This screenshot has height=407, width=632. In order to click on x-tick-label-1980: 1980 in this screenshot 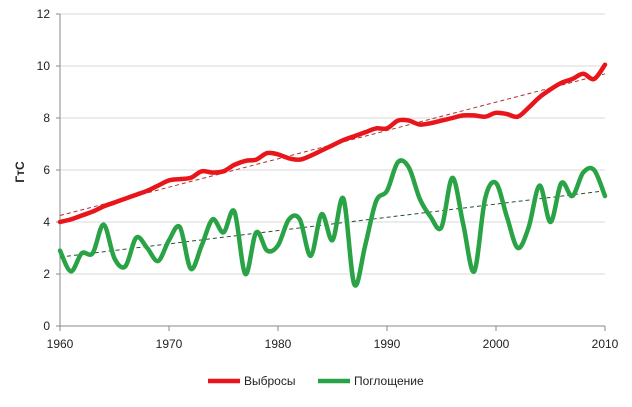, I will do `click(278, 344)`.